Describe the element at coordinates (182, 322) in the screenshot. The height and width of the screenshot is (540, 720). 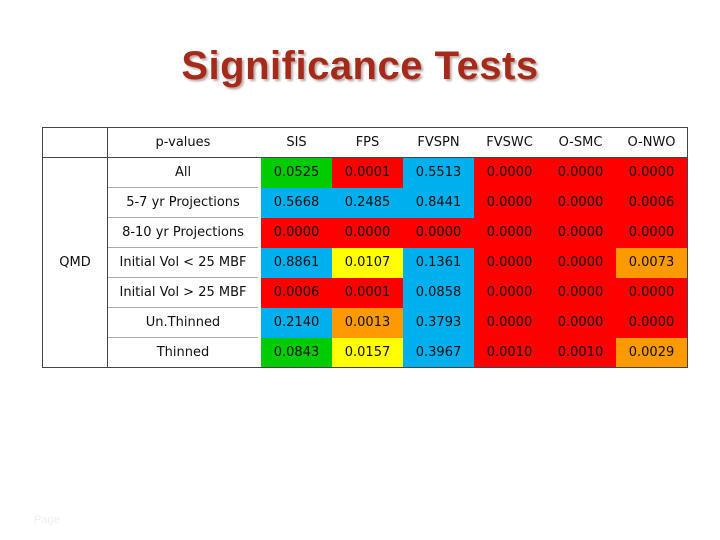
I see `row-label: Un.Thinned` at that location.